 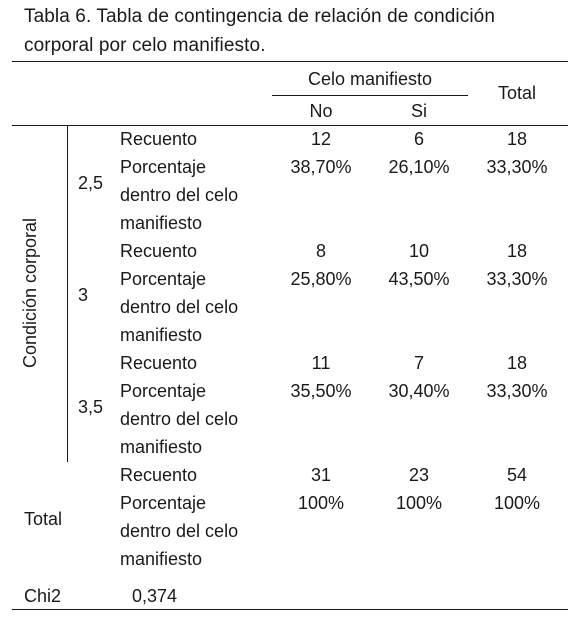 I want to click on cell-count-si: 7, so click(x=418, y=363).